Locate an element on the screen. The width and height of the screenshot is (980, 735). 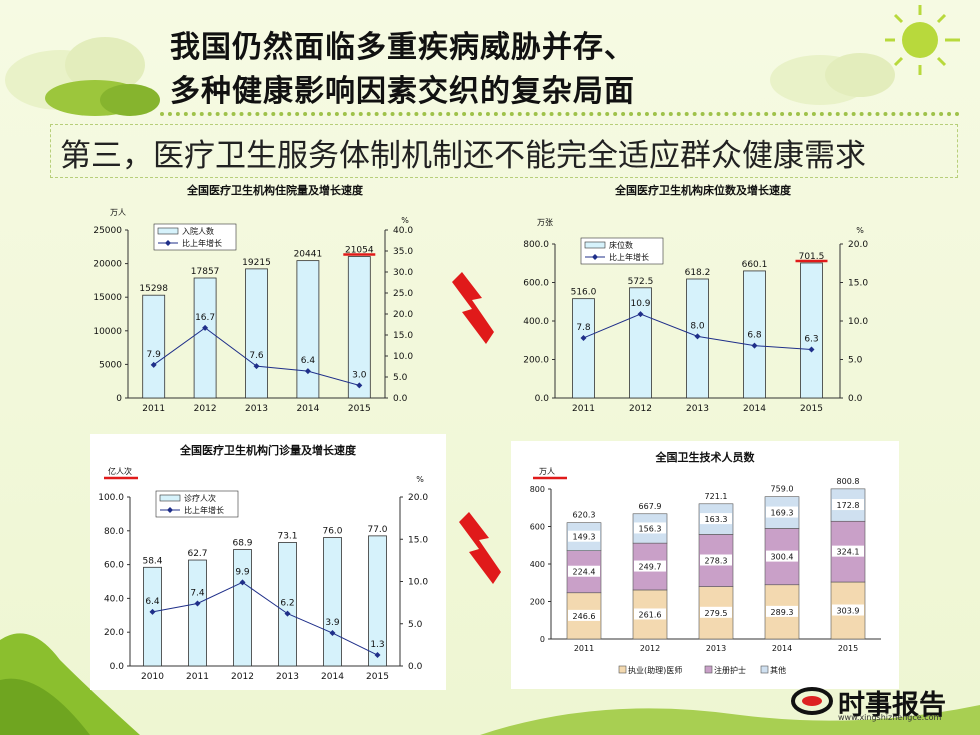
legend-label: 执业(助理)医师 is located at coordinates (655, 670).